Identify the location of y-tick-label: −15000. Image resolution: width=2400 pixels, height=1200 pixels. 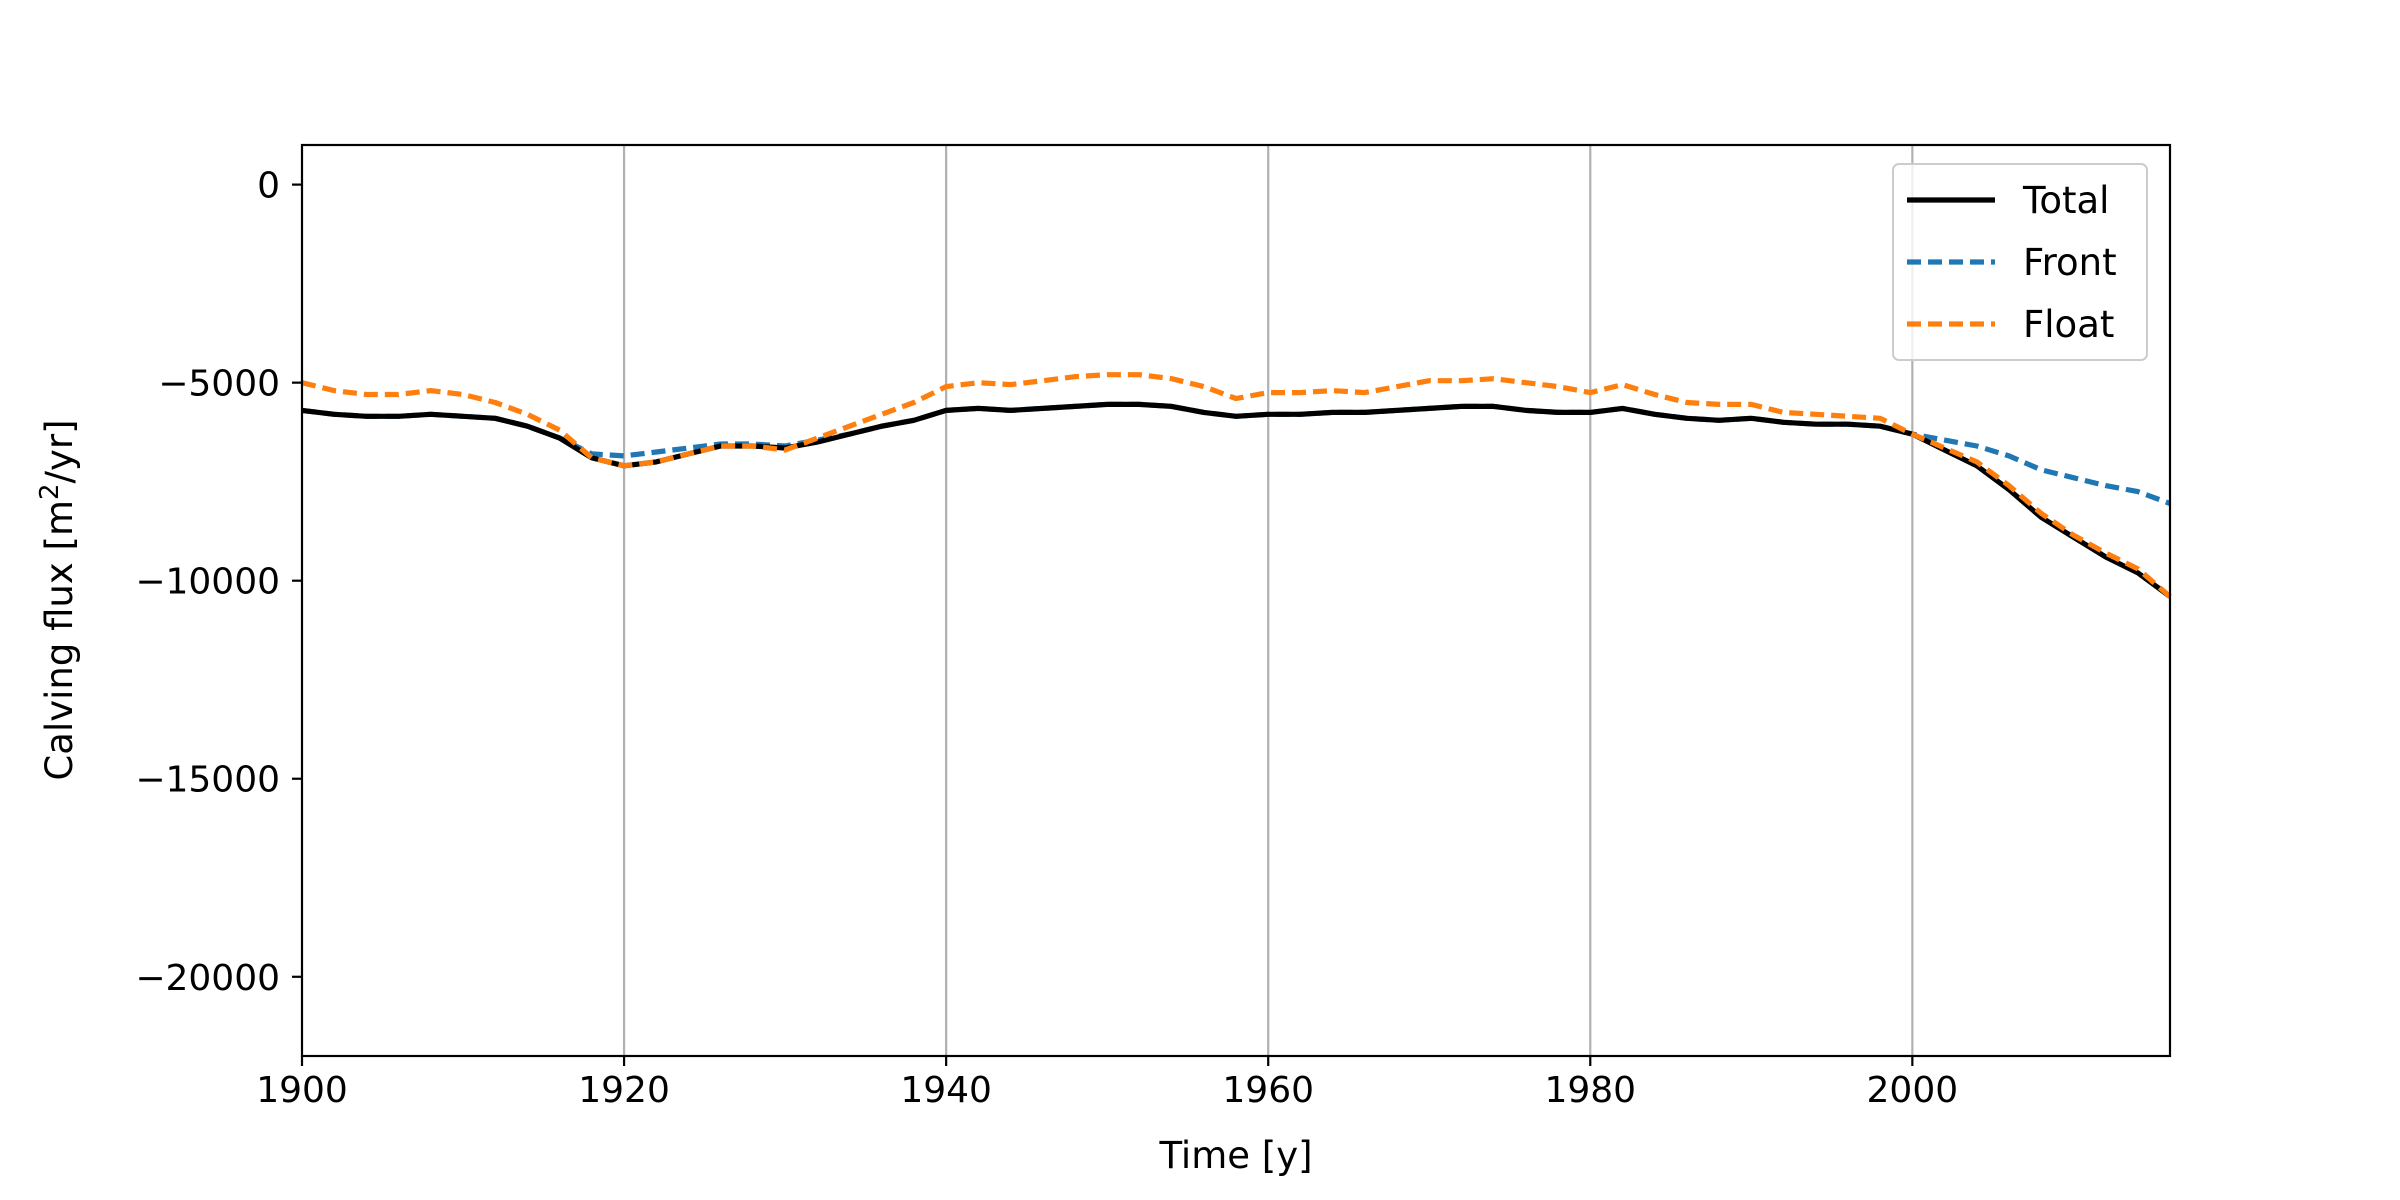
(207, 780).